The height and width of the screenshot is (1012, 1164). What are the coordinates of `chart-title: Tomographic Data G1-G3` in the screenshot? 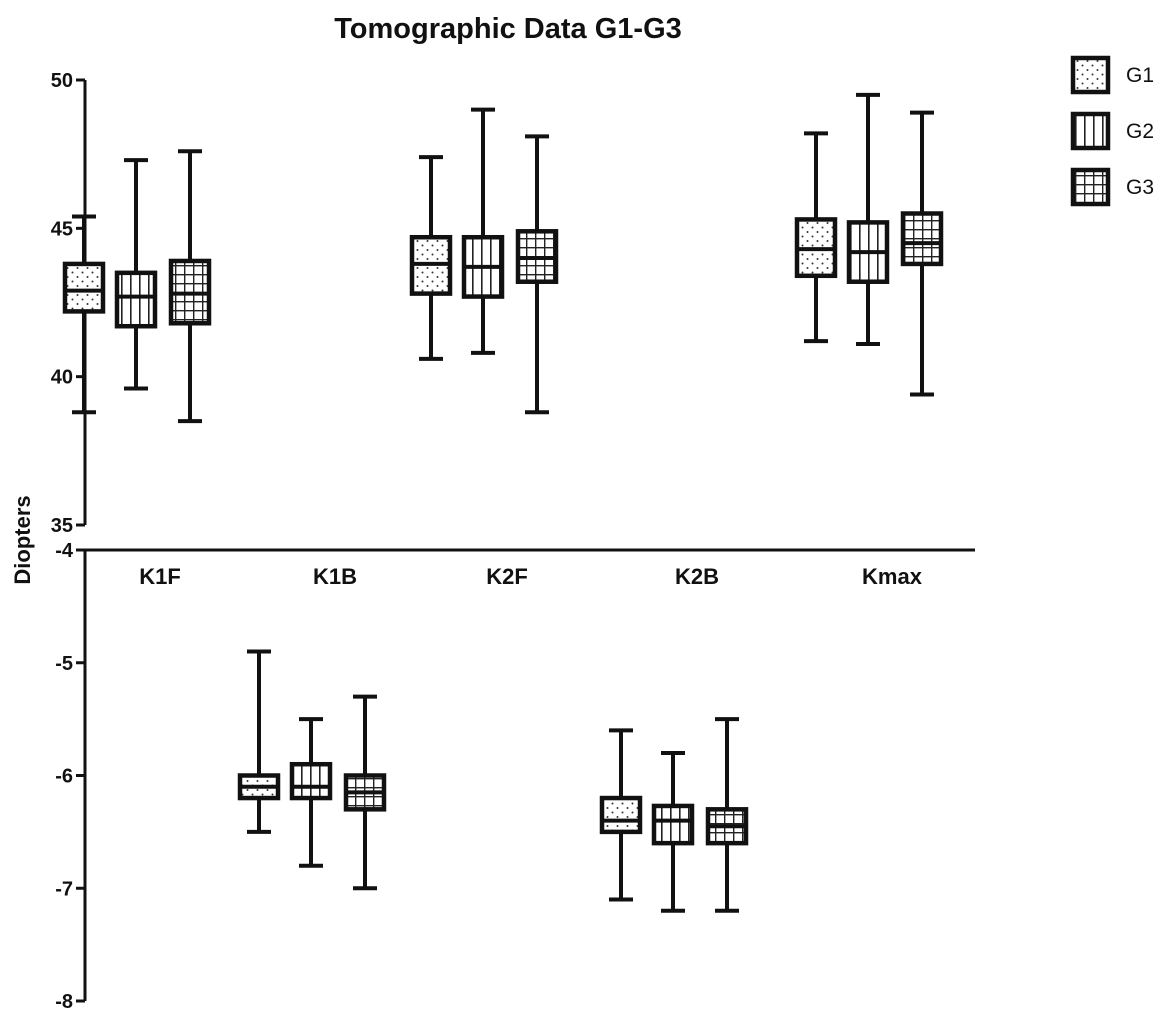 It's located at (508, 29).